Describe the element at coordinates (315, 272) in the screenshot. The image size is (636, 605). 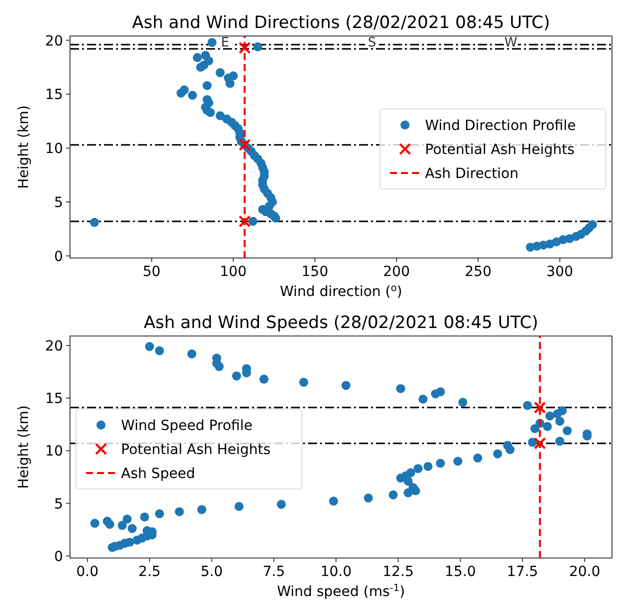
I see `x-tick-label: 150` at that location.